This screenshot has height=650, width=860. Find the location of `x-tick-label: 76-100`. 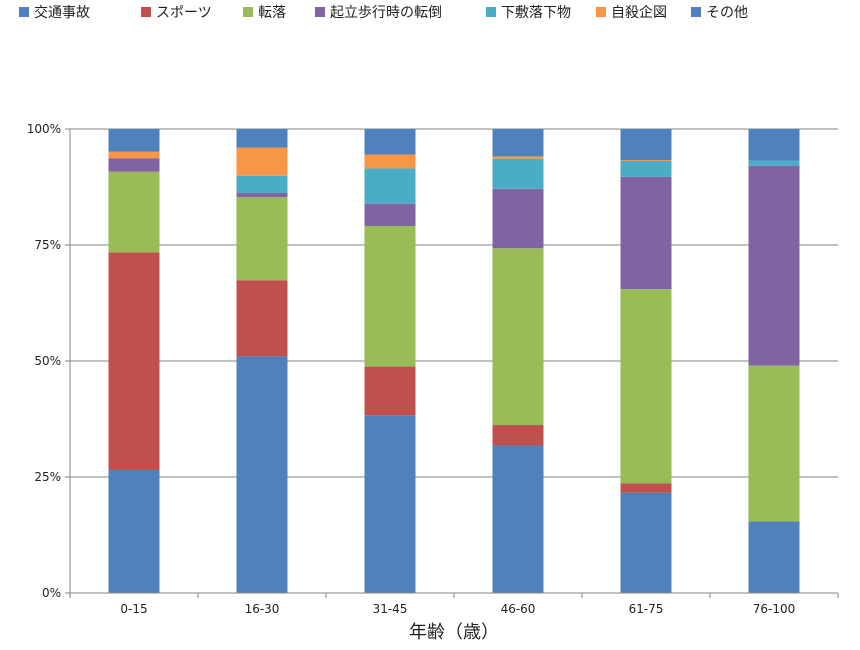

x-tick-label: 76-100 is located at coordinates (774, 609).